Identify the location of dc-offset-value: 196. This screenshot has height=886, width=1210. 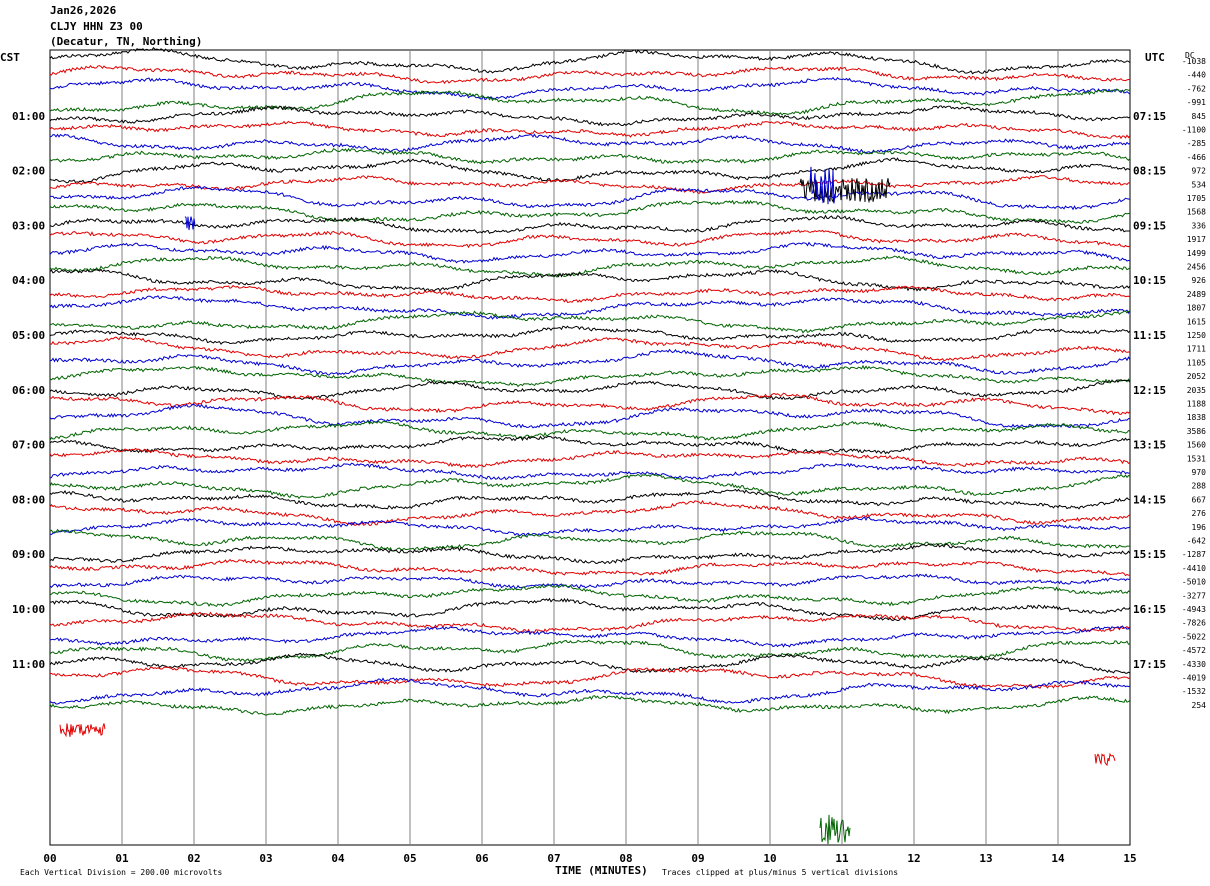
(1199, 527).